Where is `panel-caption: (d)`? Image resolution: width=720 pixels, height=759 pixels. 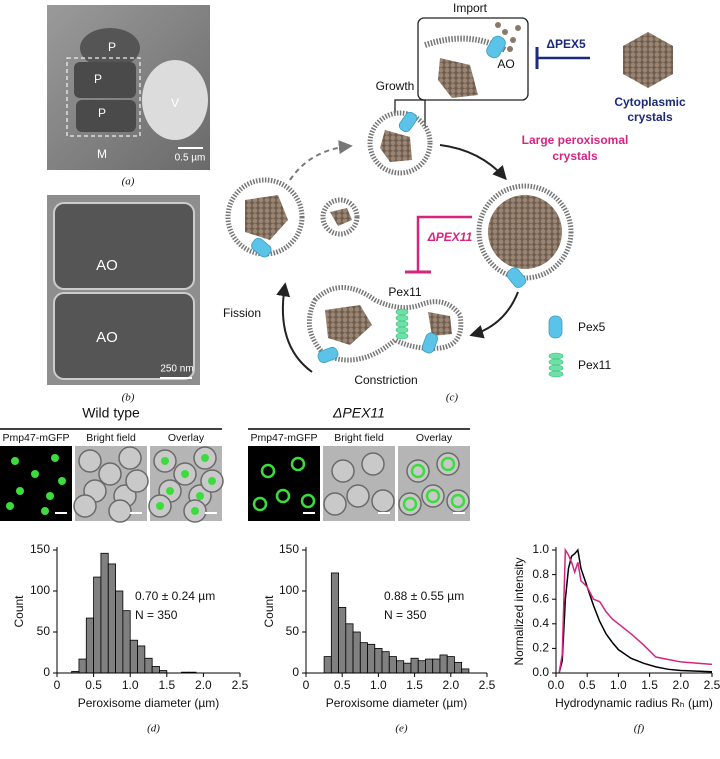
panel-caption: (d) is located at coordinates (153, 729).